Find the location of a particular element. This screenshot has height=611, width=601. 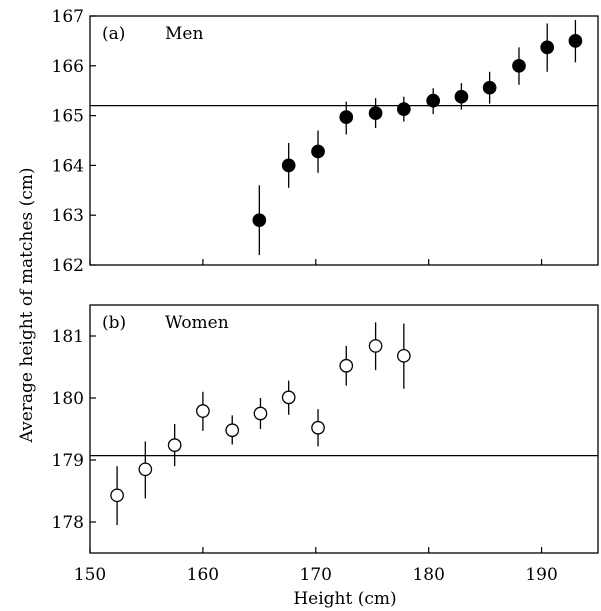

y-tick-label: 167 is located at coordinates (68, 17).